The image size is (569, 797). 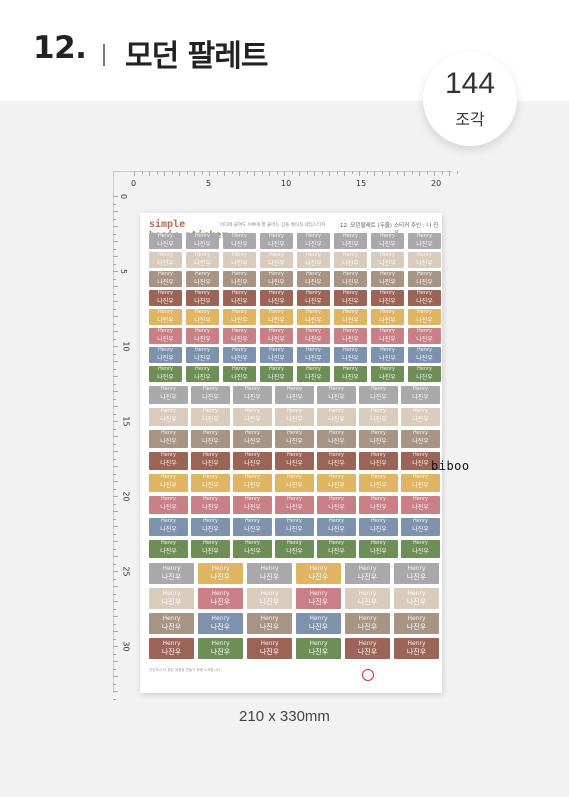 What do you see at coordinates (126, 346) in the screenshot?
I see `ruler-left-number: 10` at bounding box center [126, 346].